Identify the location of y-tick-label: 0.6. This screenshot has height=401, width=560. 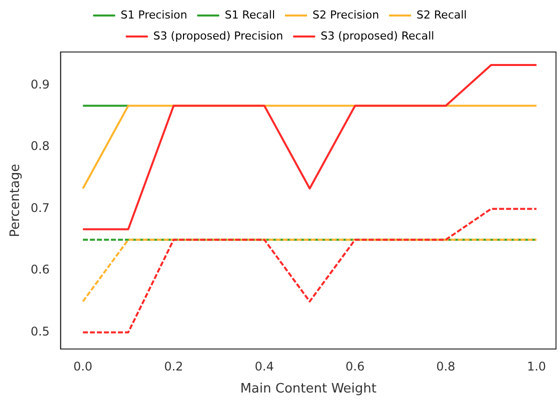
(40, 269).